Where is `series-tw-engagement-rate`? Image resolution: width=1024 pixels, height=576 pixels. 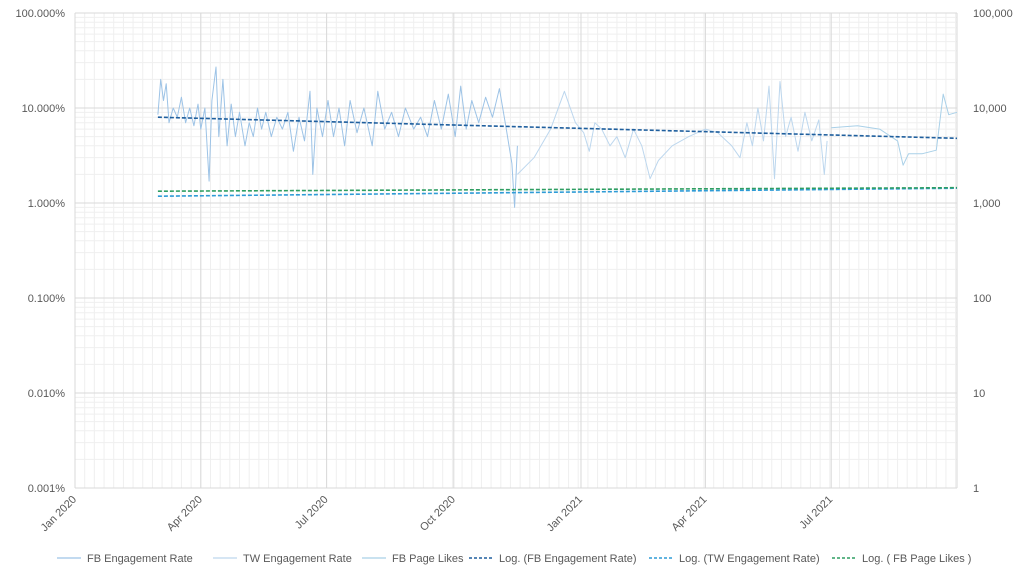 series-tw-engagement-rate is located at coordinates (672, 130).